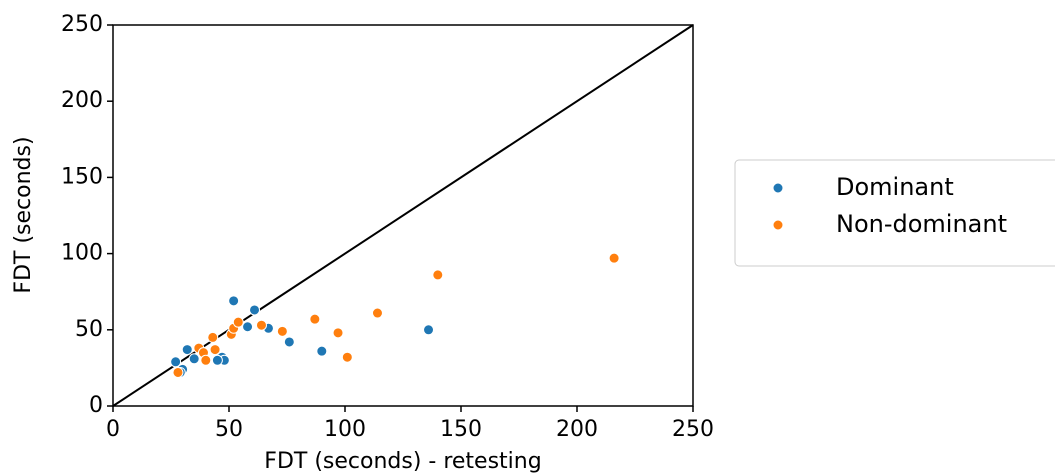 This screenshot has width=1055, height=476. Describe the element at coordinates (577, 429) in the screenshot. I see `x-tick-label: 200` at that location.